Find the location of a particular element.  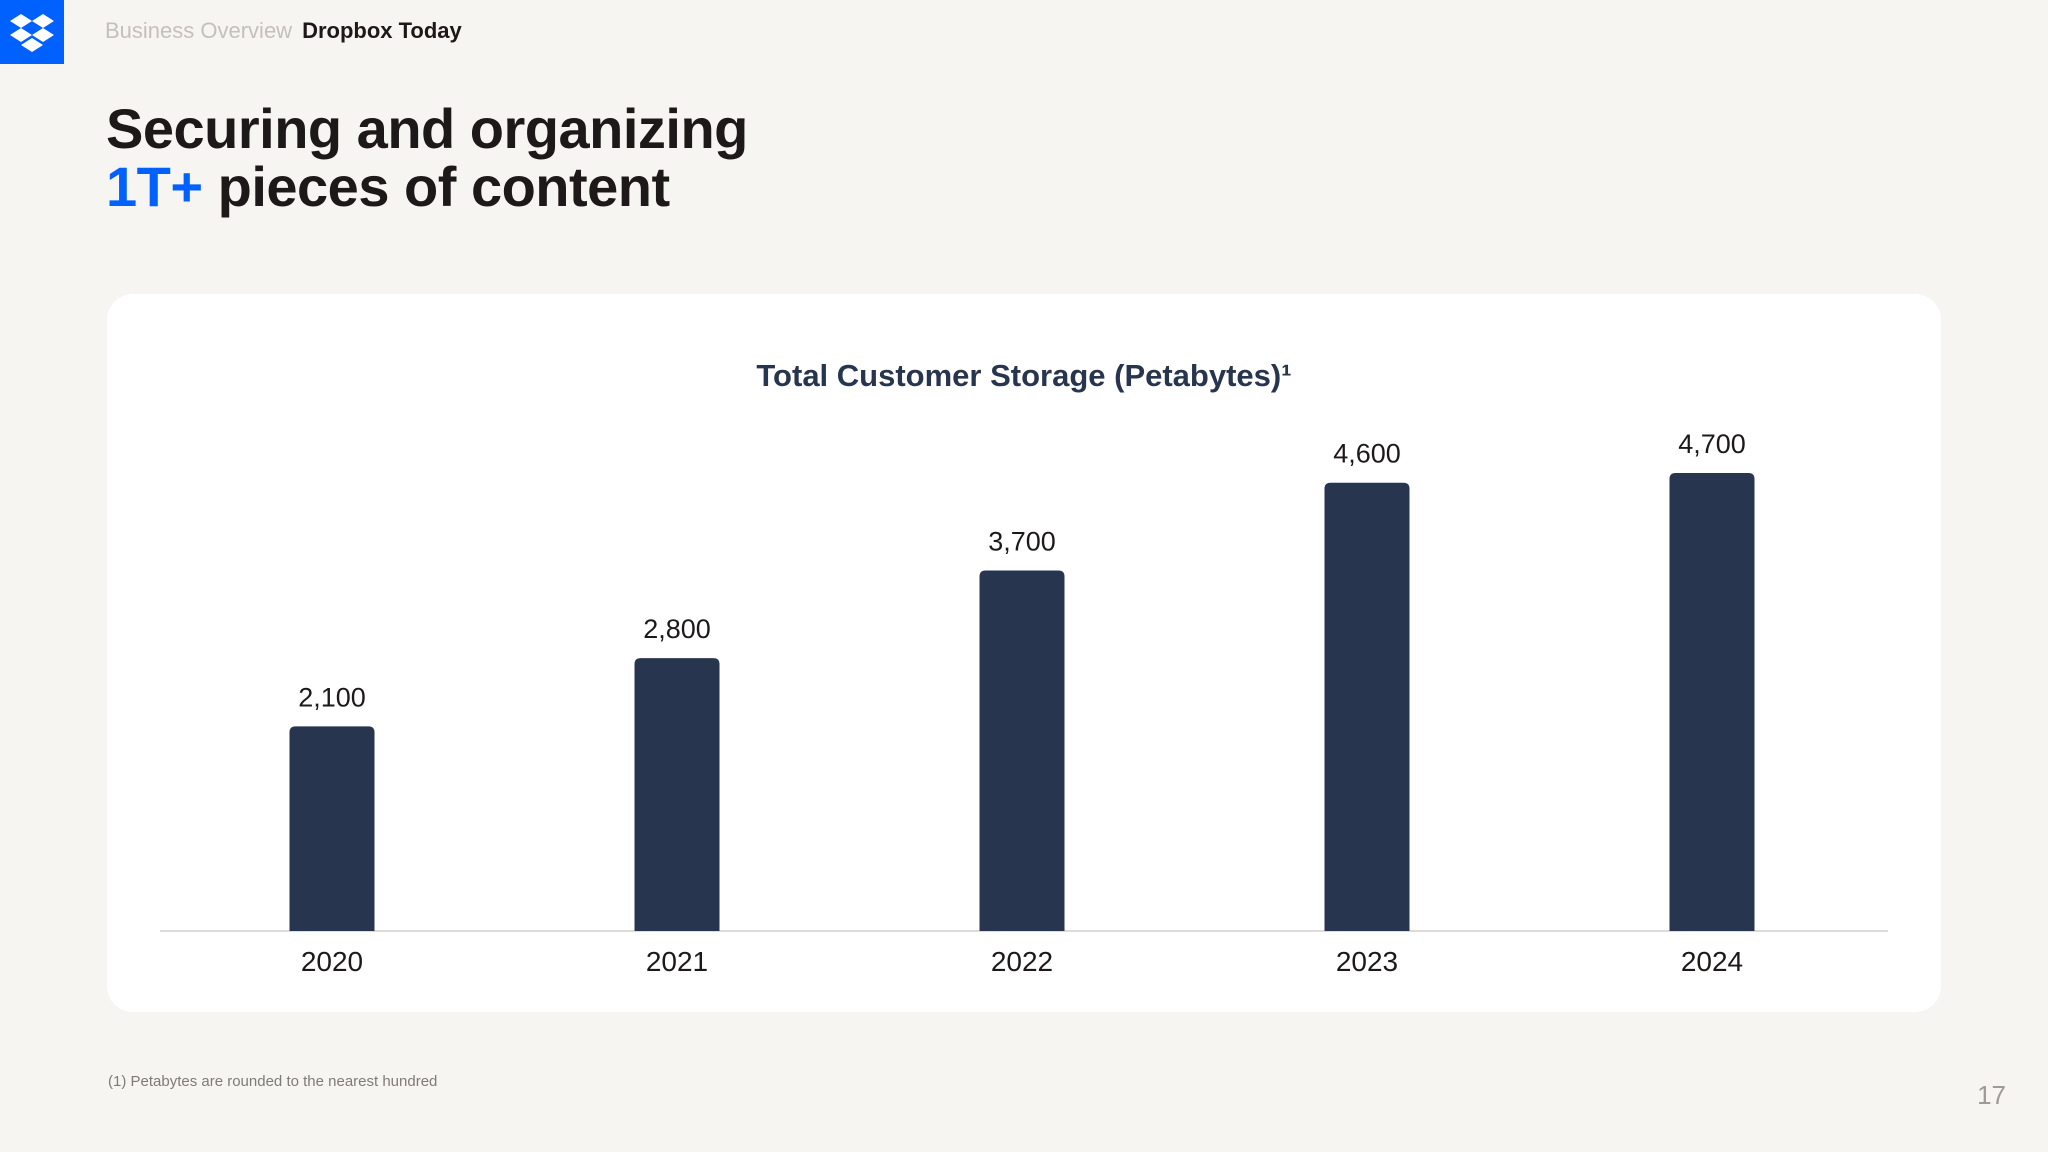

breadcrumb: Business Overview Dropbox Today is located at coordinates (283, 31).